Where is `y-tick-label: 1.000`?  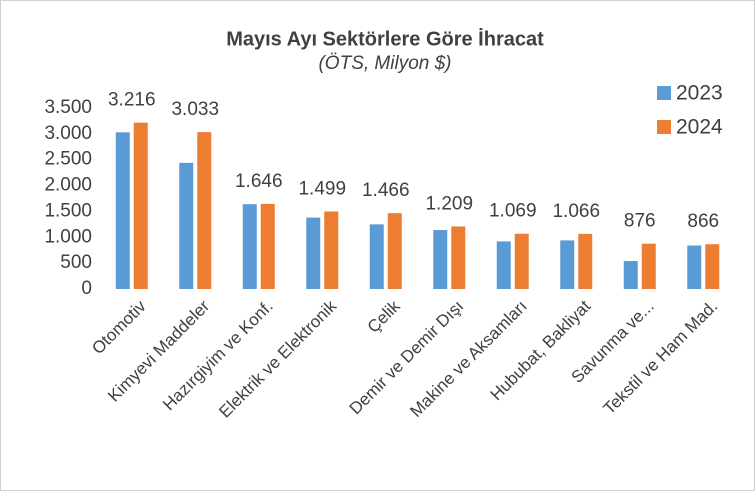
y-tick-label: 1.000 is located at coordinates (68, 236).